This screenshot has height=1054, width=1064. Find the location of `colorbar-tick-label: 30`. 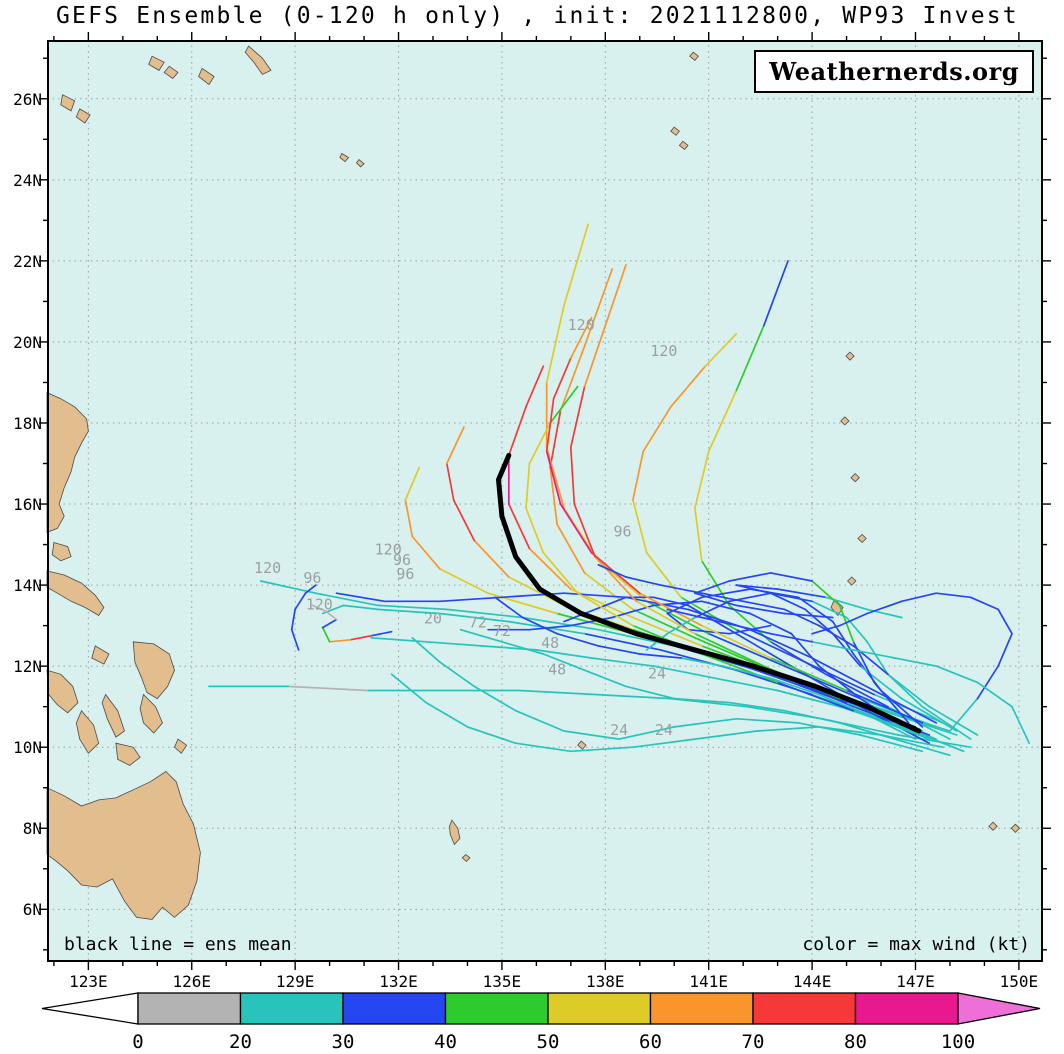

colorbar-tick-label: 30 is located at coordinates (343, 1042).